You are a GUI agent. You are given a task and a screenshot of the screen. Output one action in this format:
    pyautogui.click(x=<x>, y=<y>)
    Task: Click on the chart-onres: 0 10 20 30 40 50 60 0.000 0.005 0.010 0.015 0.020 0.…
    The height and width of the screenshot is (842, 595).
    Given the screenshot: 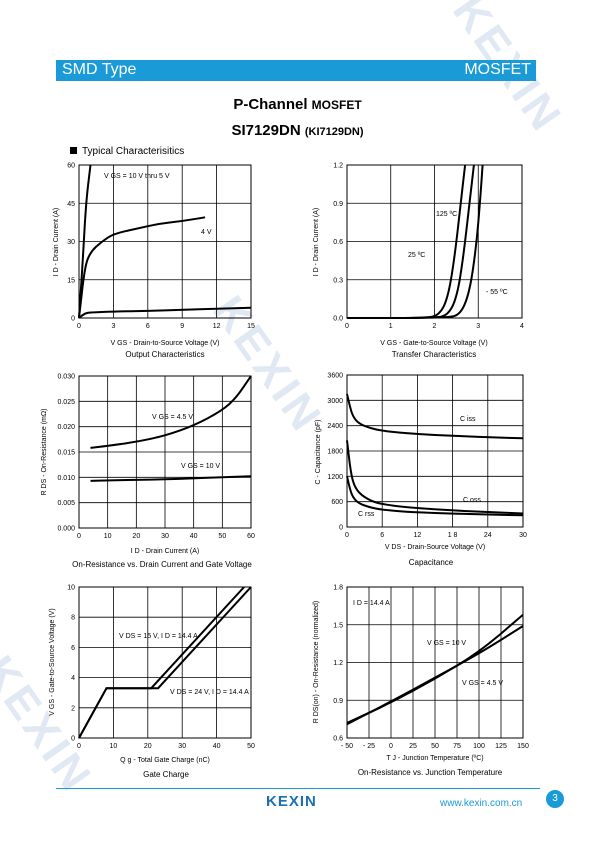 What is the action you would take?
    pyautogui.click(x=148, y=472)
    